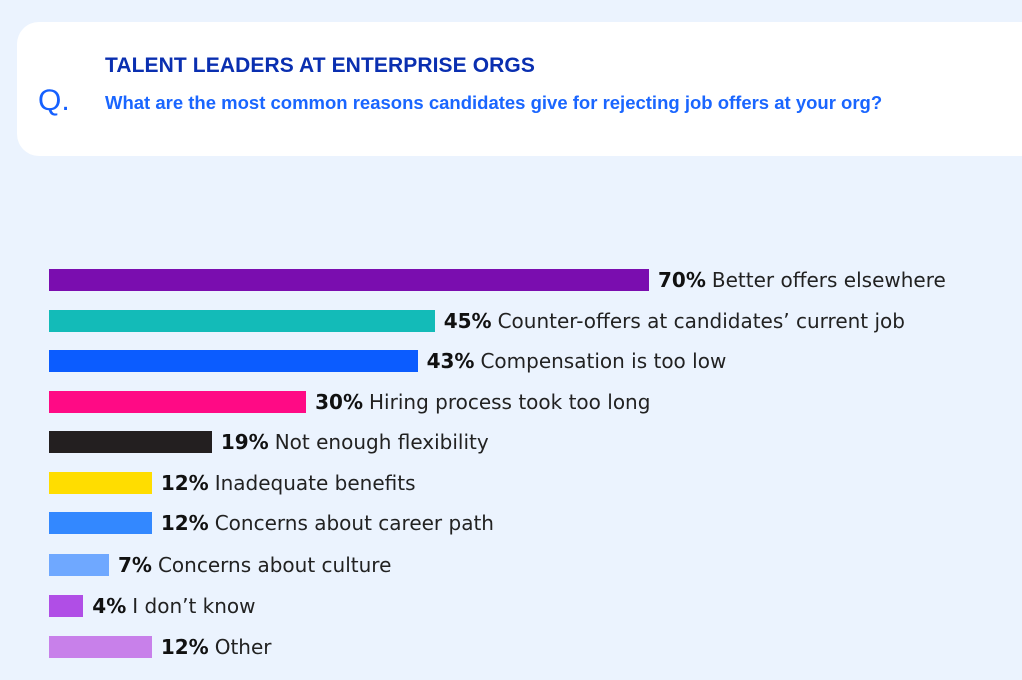 This screenshot has height=680, width=1022. I want to click on bar-label: 70% Better offers elsewhere, so click(802, 280).